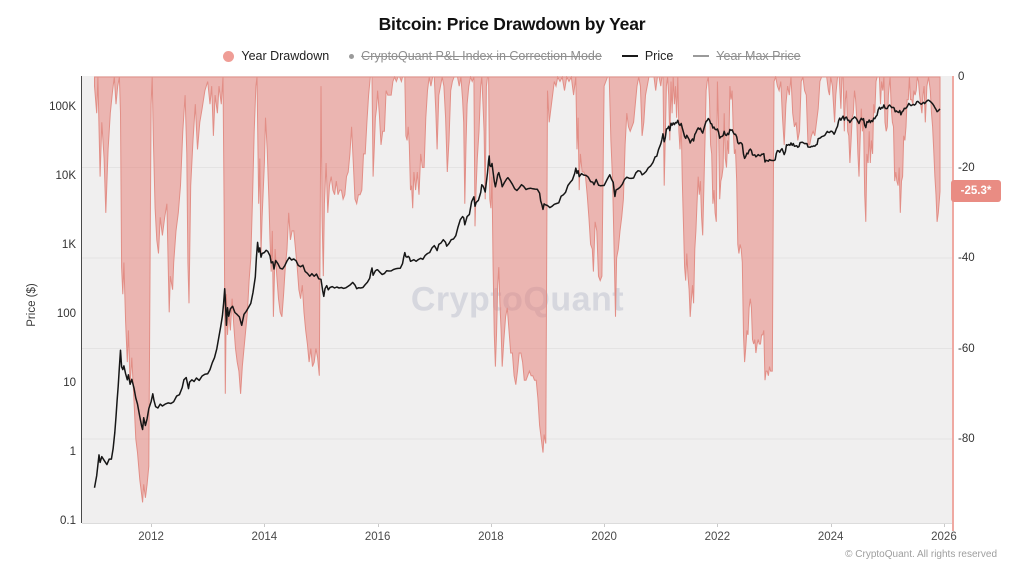 This screenshot has width=1024, height=576. What do you see at coordinates (72, 451) in the screenshot?
I see `price-tick-label: 1` at bounding box center [72, 451].